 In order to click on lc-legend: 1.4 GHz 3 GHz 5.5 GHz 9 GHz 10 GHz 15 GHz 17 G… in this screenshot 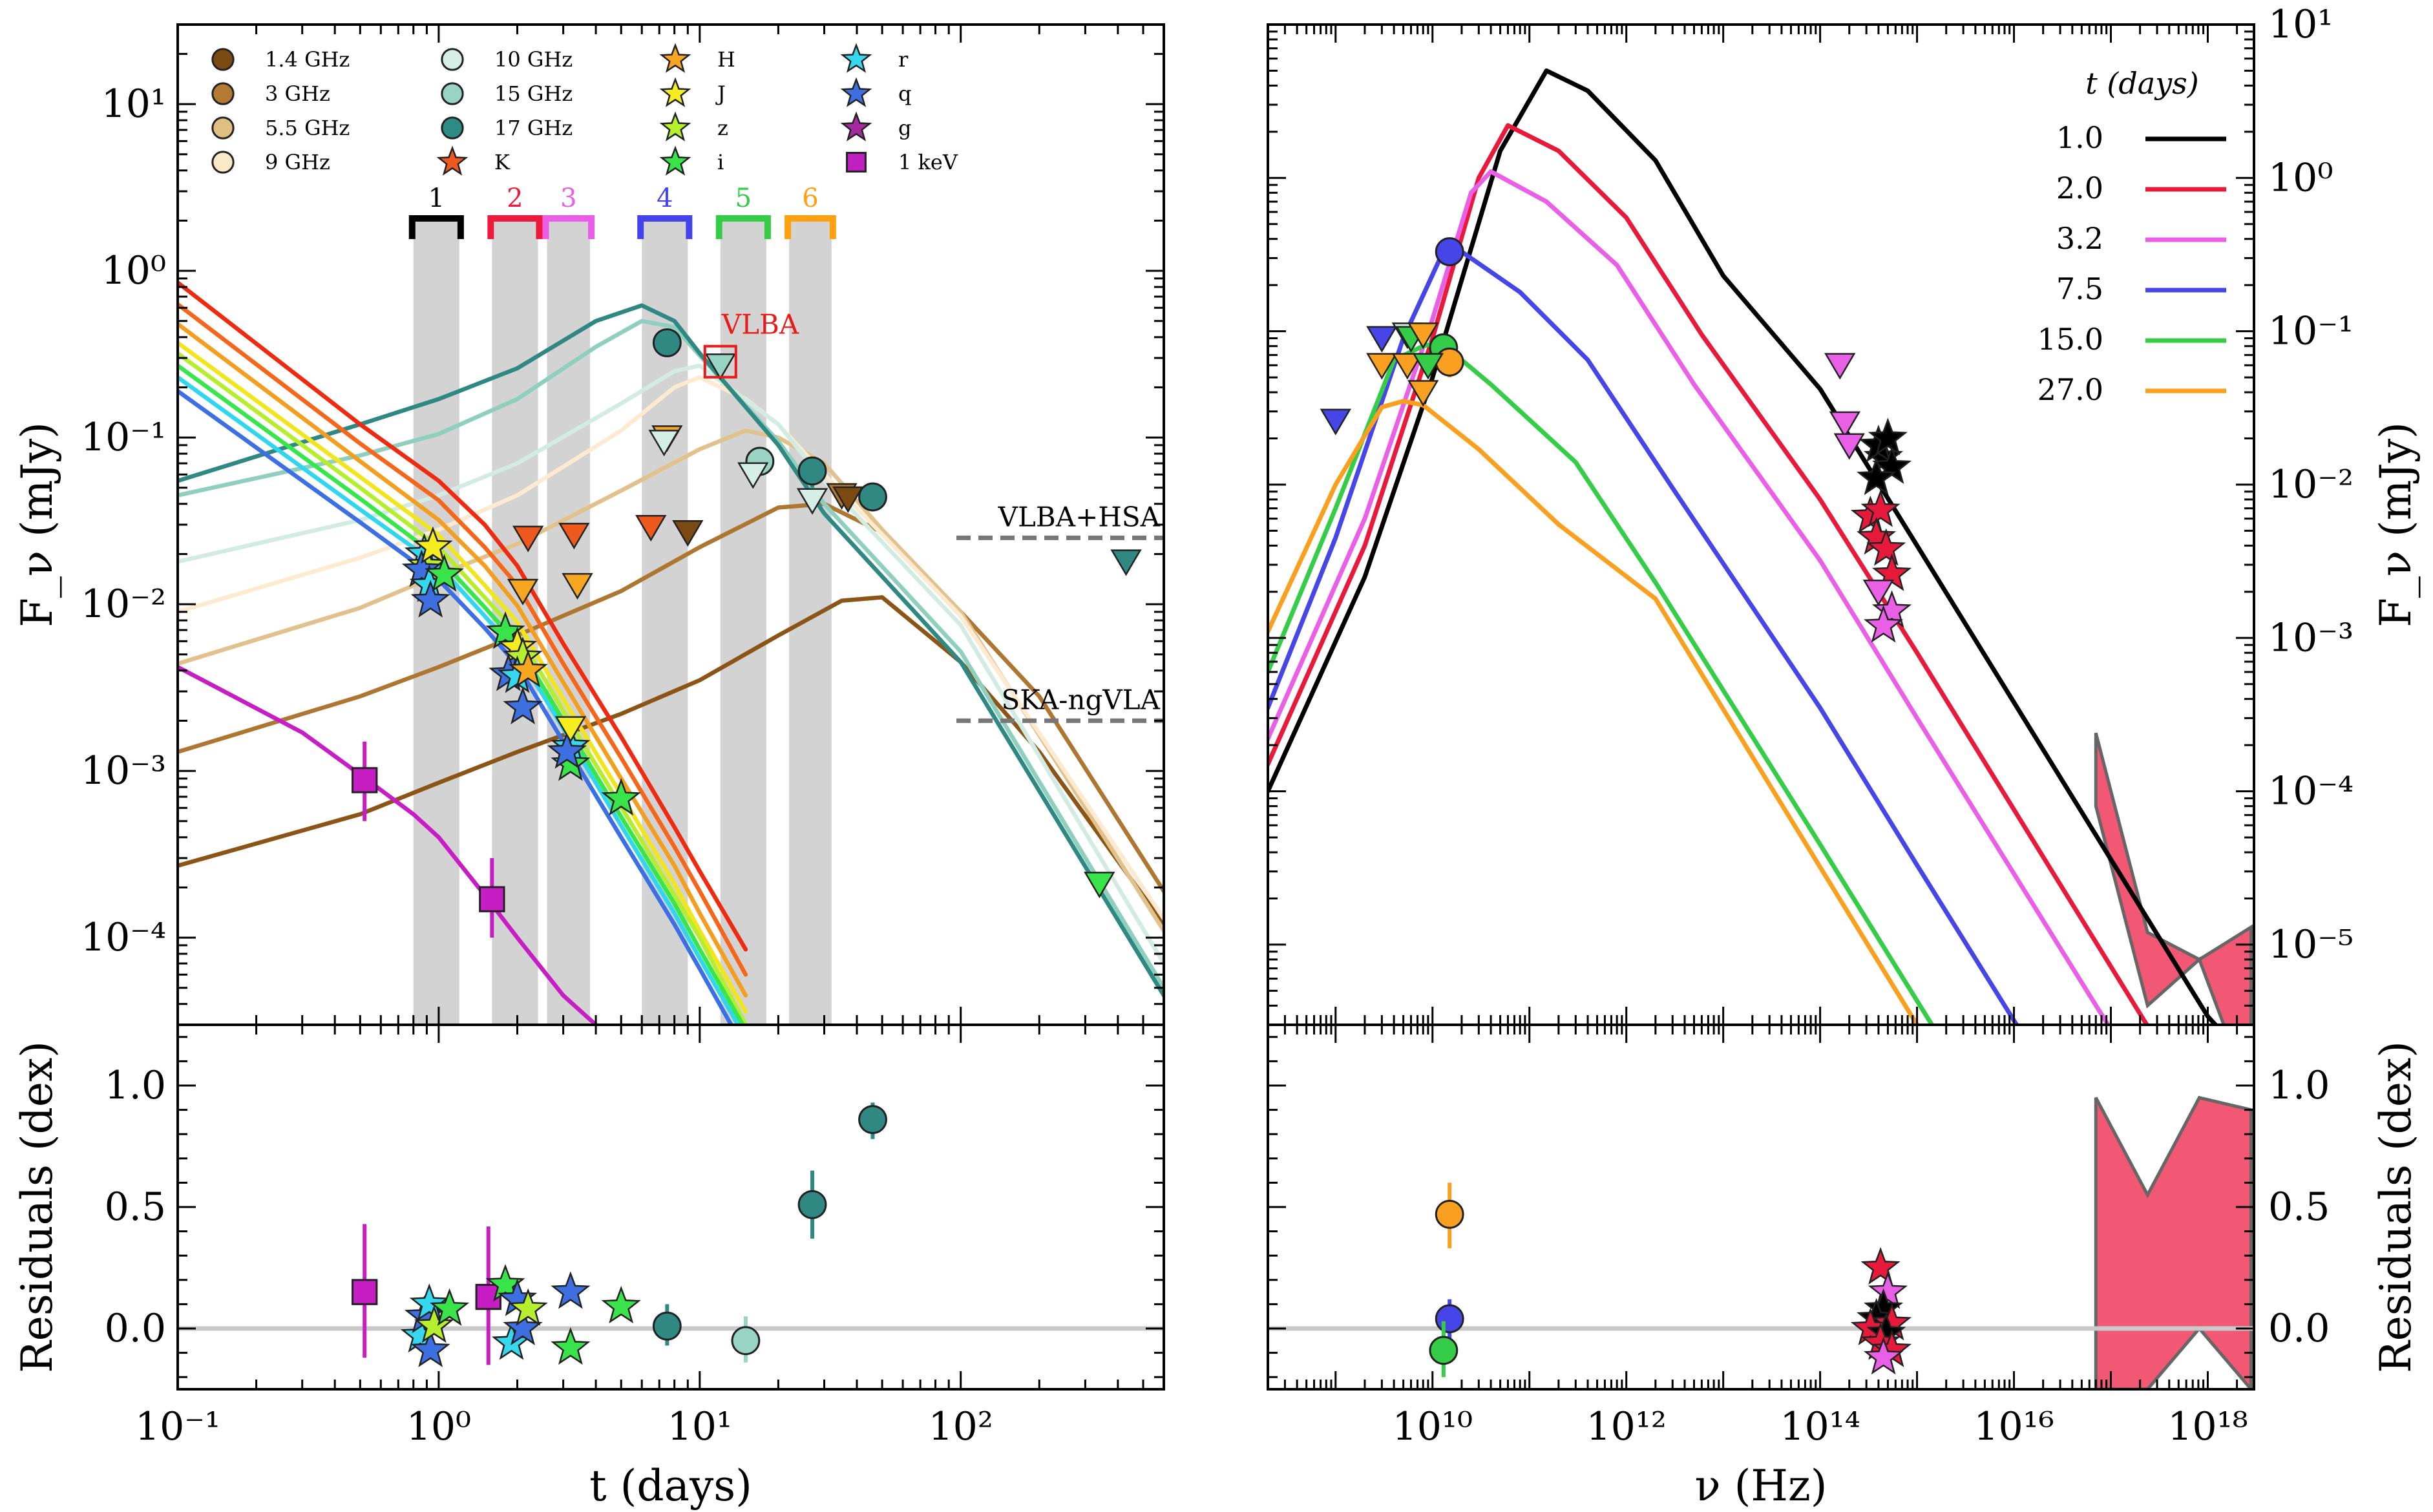, I will do `click(584, 110)`.